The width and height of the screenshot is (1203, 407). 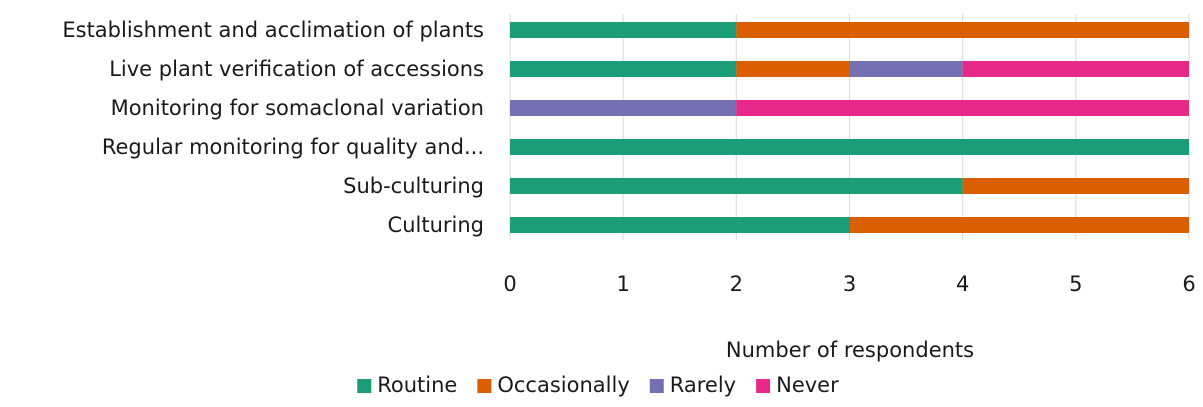 I want to click on category-label: Establishment and acclimation of plants, so click(x=273, y=30).